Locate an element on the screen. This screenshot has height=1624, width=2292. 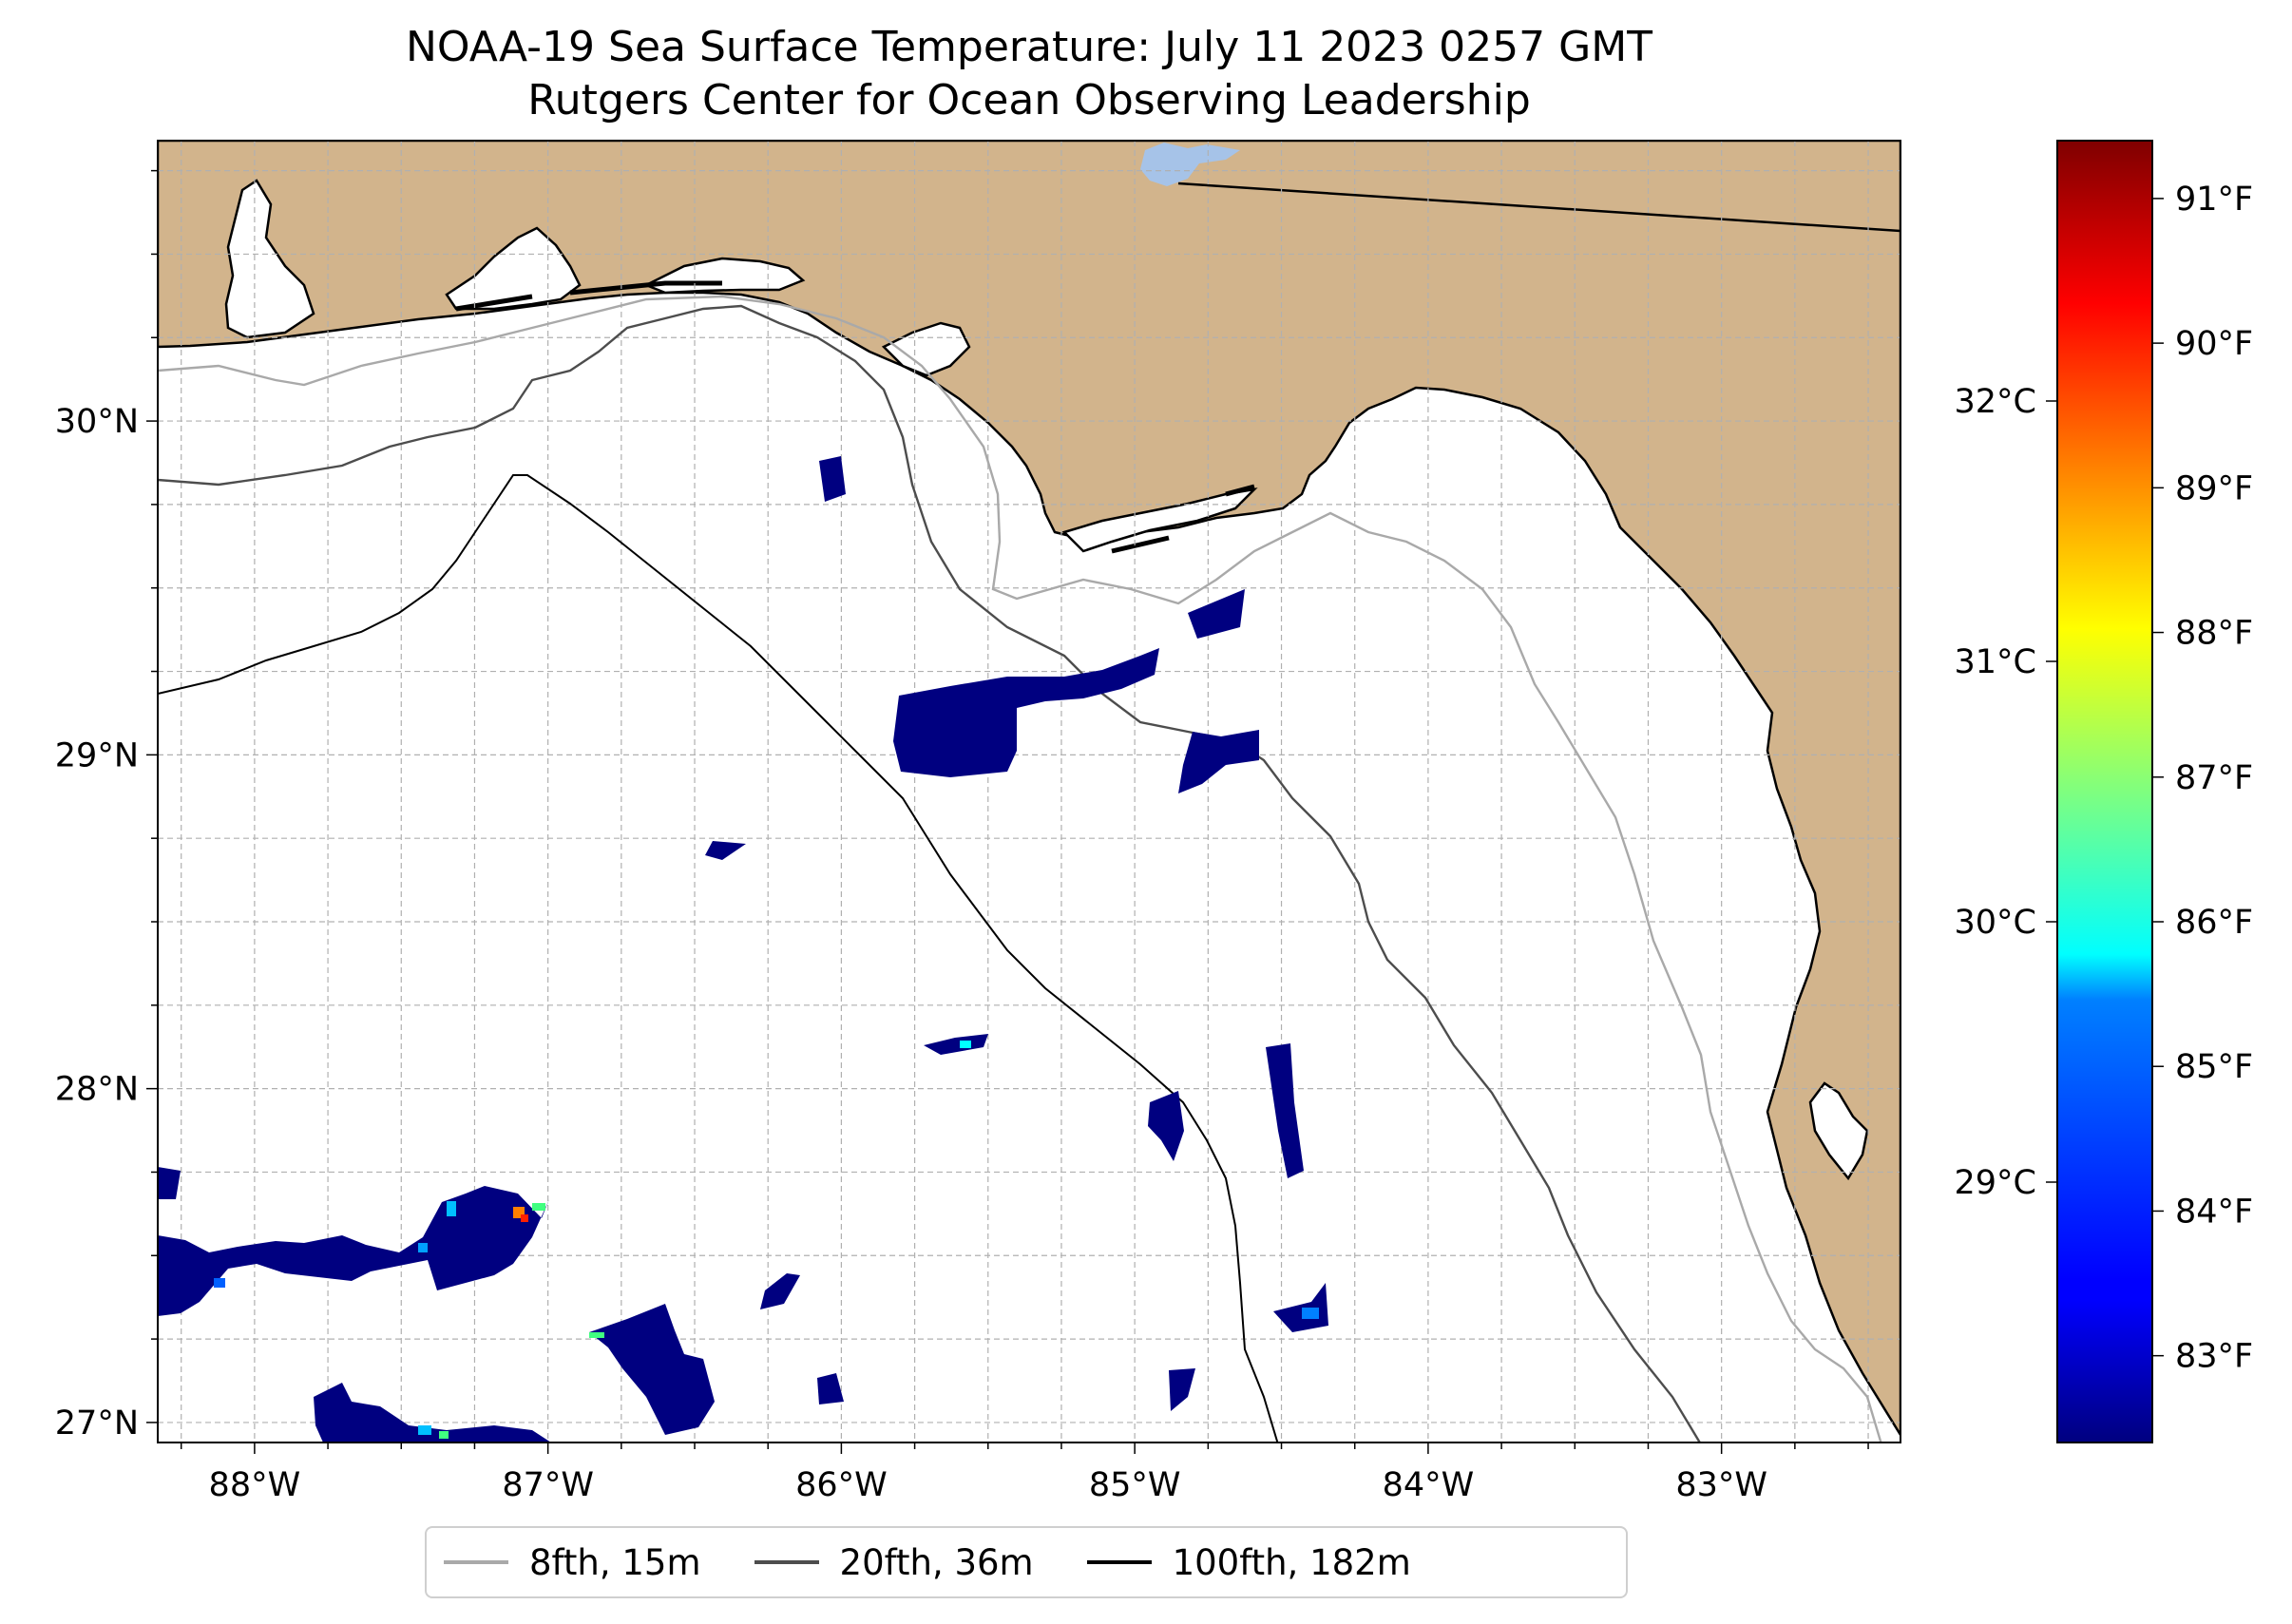
state-border is located at coordinates (1538, 207).